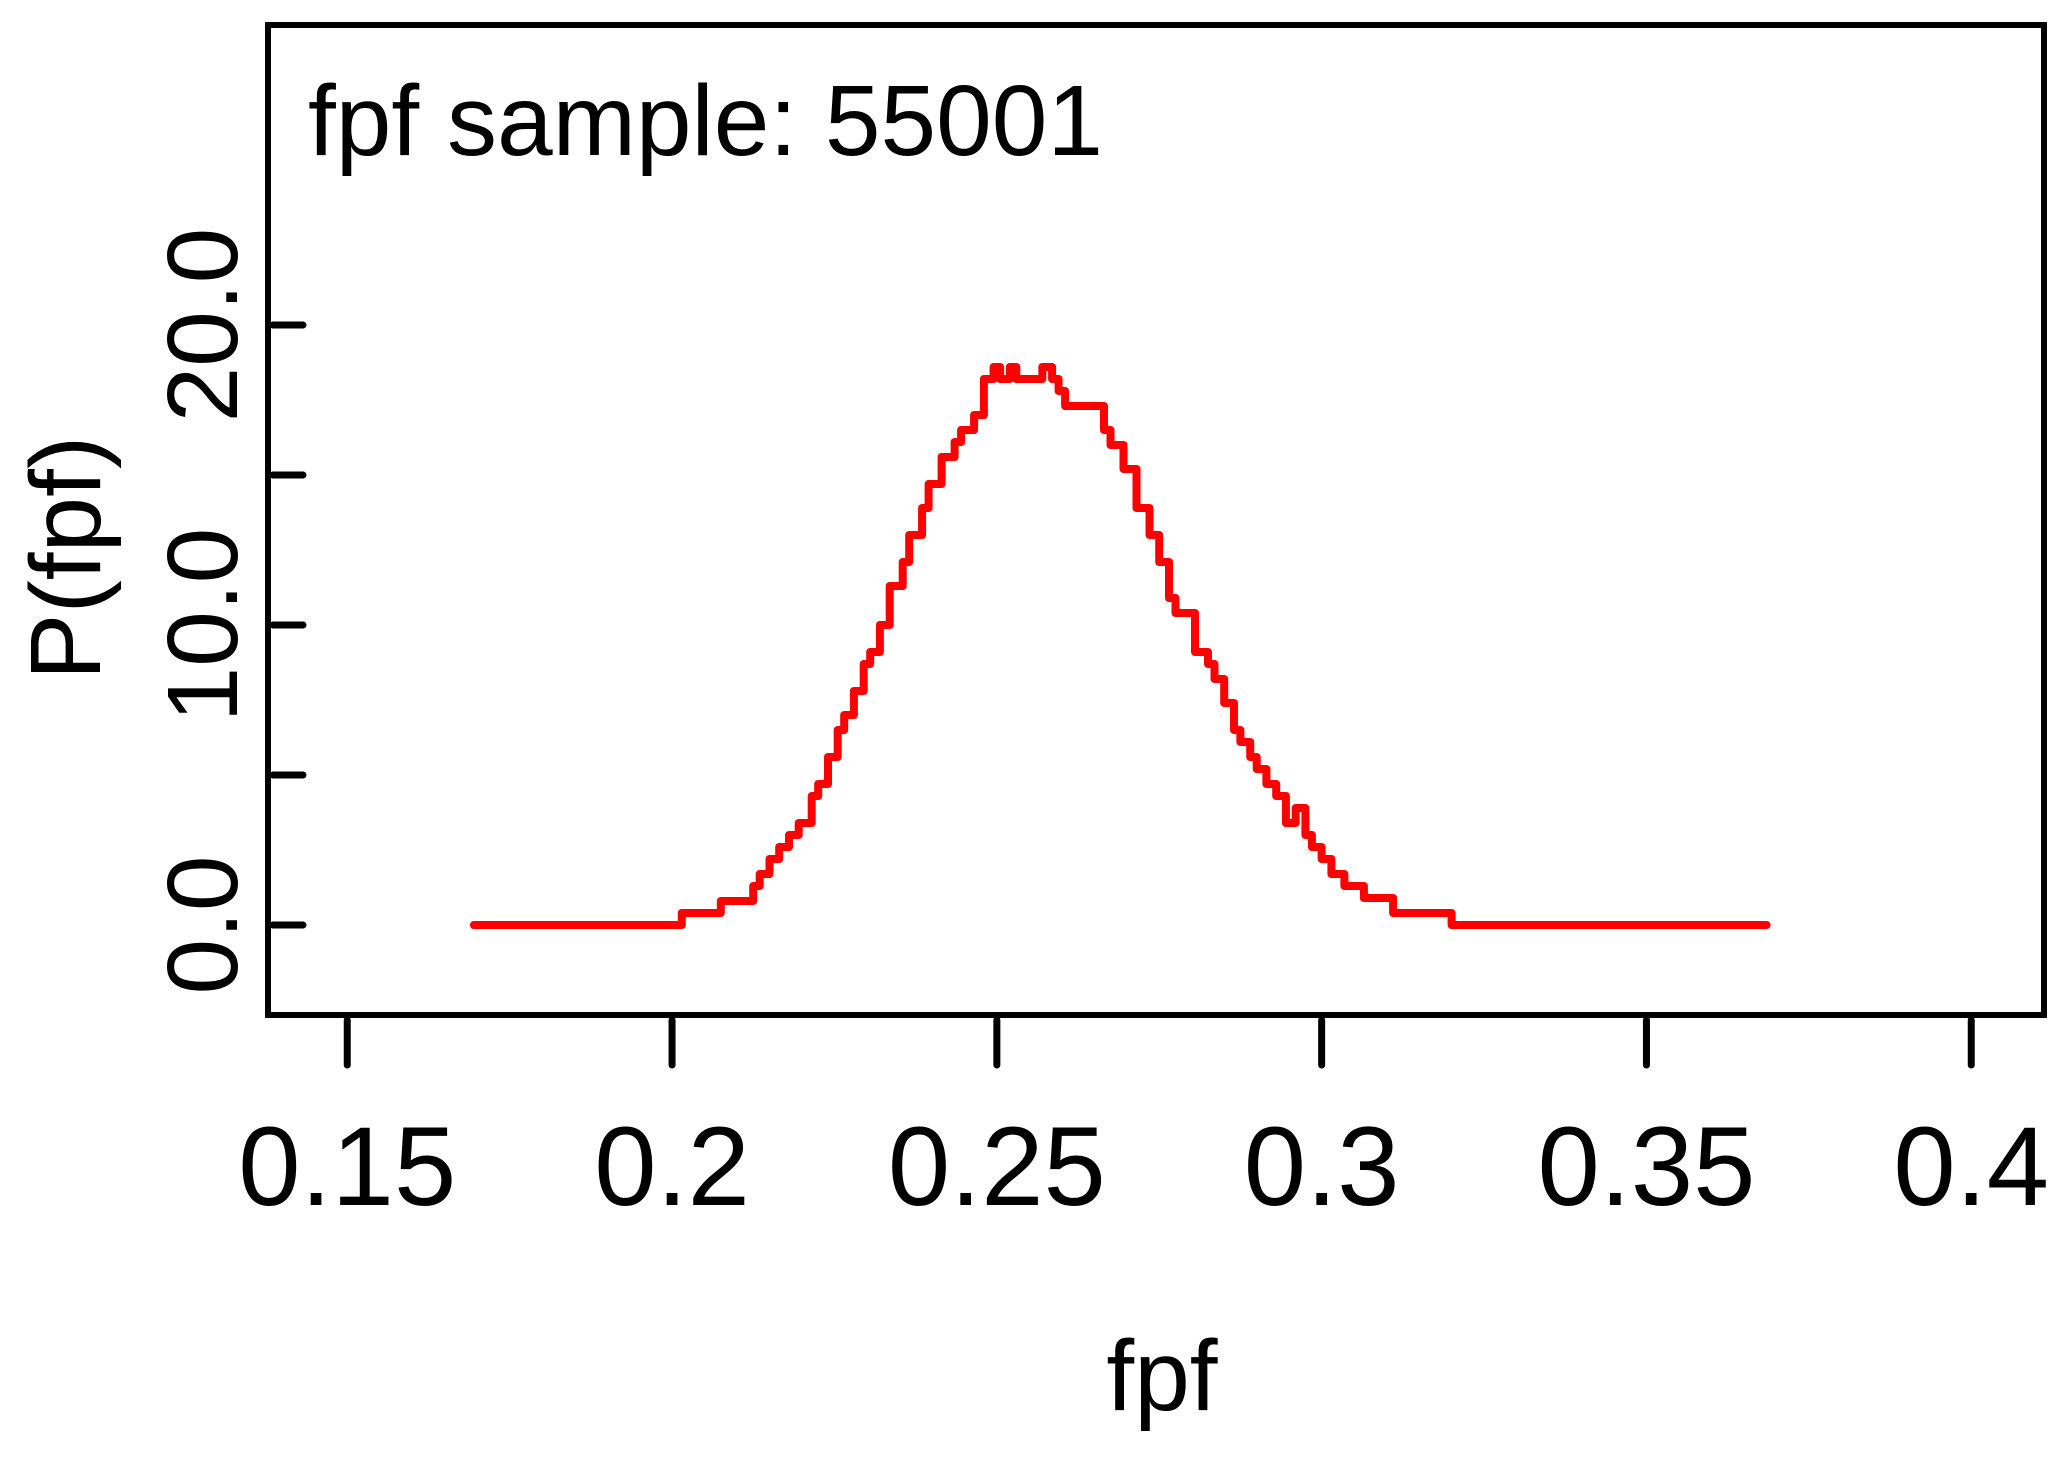  What do you see at coordinates (1161, 1376) in the screenshot?
I see `x-axis-label: fpf` at bounding box center [1161, 1376].